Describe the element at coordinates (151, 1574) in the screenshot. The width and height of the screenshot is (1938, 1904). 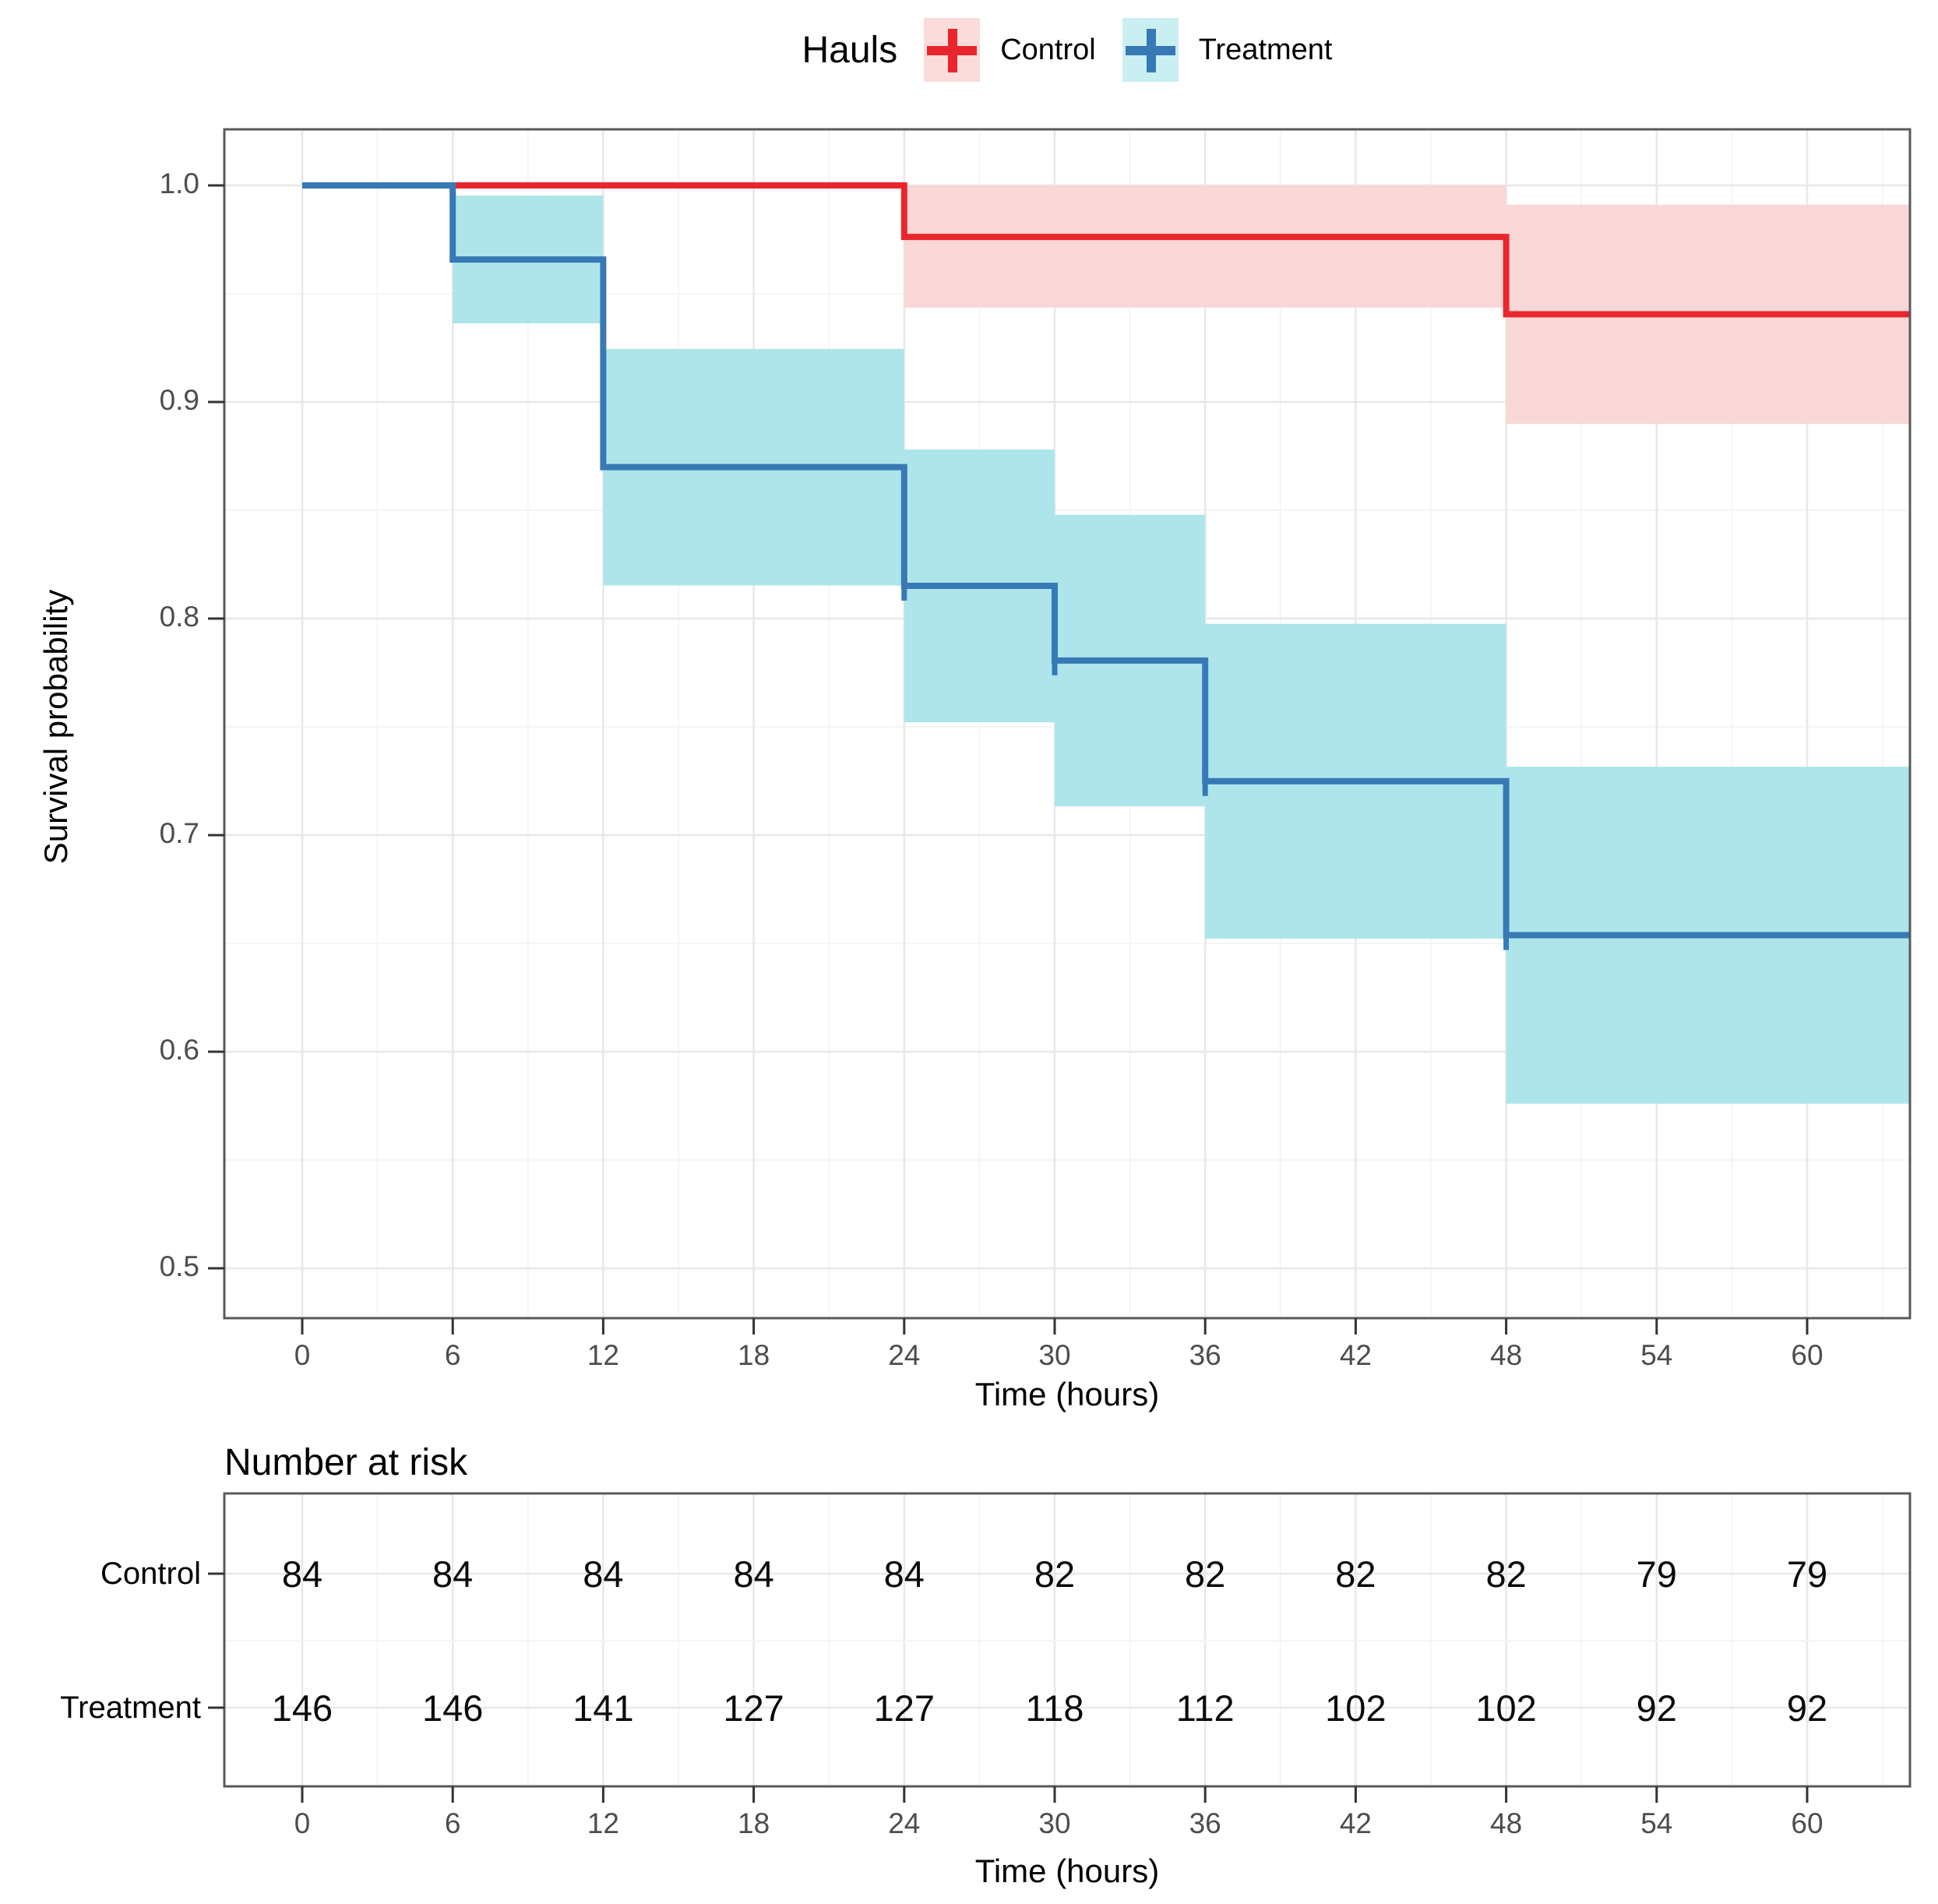
I see `risk-row-label-control: Control` at that location.